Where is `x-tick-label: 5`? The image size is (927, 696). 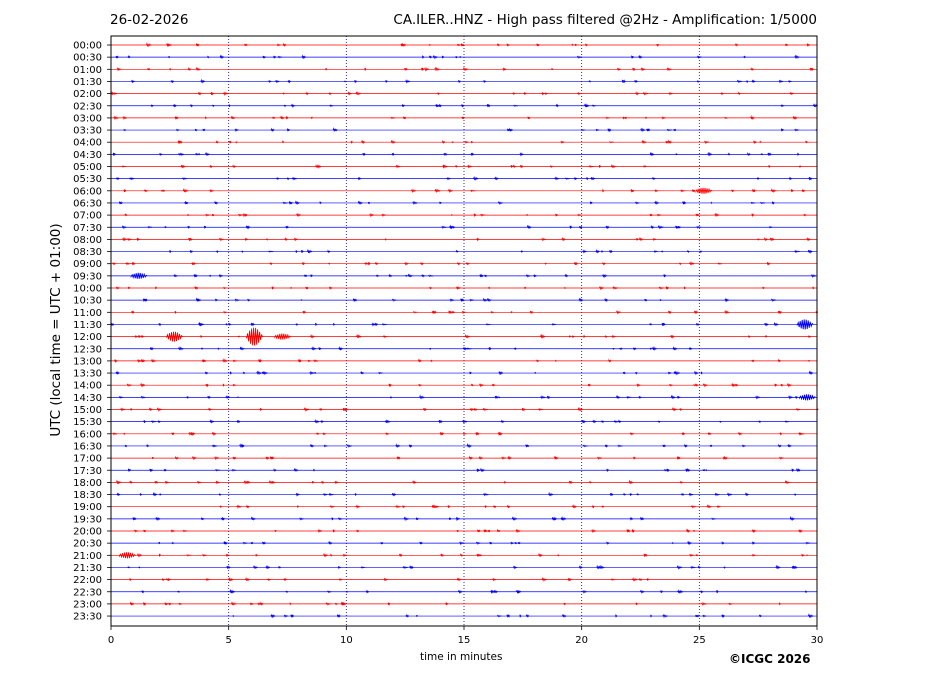 x-tick-label: 5 is located at coordinates (228, 640).